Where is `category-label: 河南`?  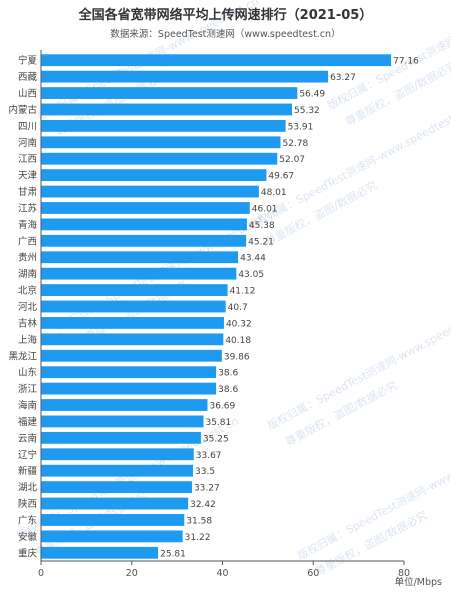
category-label: 河南 is located at coordinates (27, 143).